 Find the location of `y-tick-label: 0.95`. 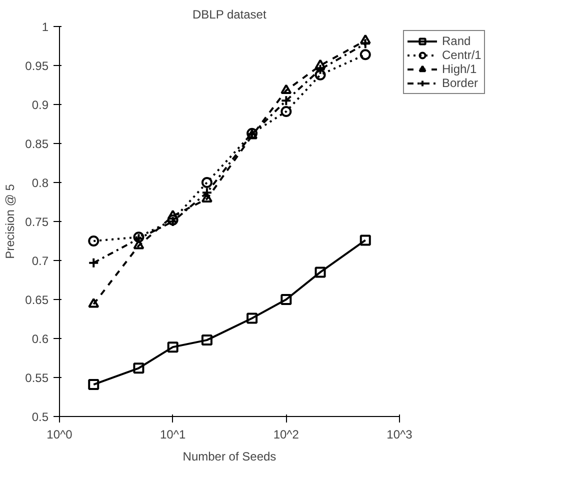

y-tick-label: 0.95 is located at coordinates (37, 66).